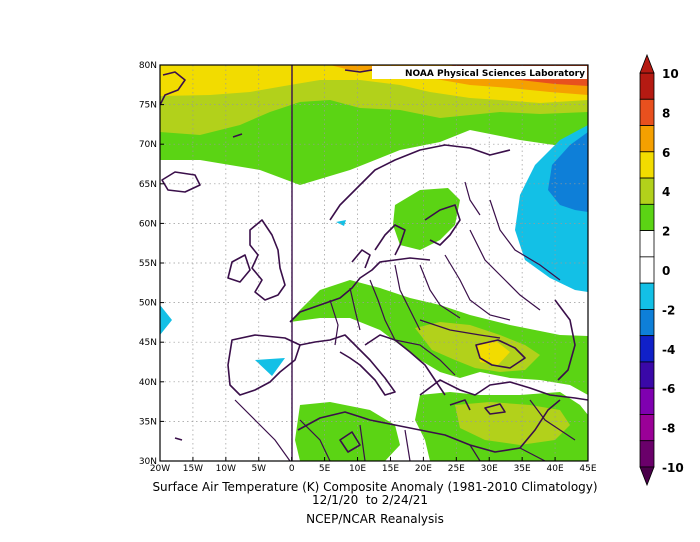 This screenshot has width=700, height=542. I want to click on credit-box: NOAA Physical Sciences Laboratory, so click(479, 72).